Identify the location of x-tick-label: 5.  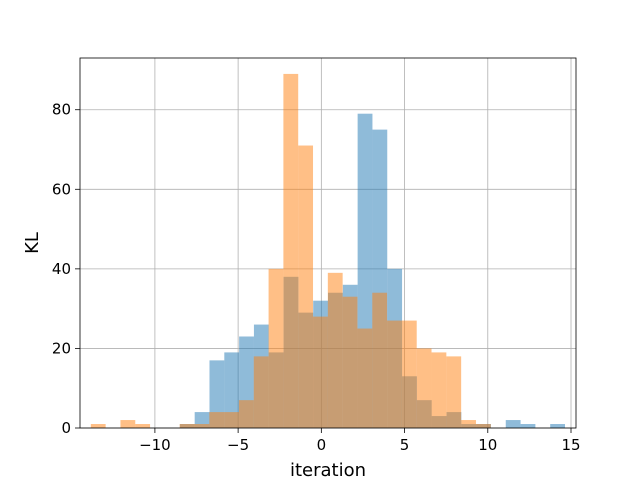
(405, 445).